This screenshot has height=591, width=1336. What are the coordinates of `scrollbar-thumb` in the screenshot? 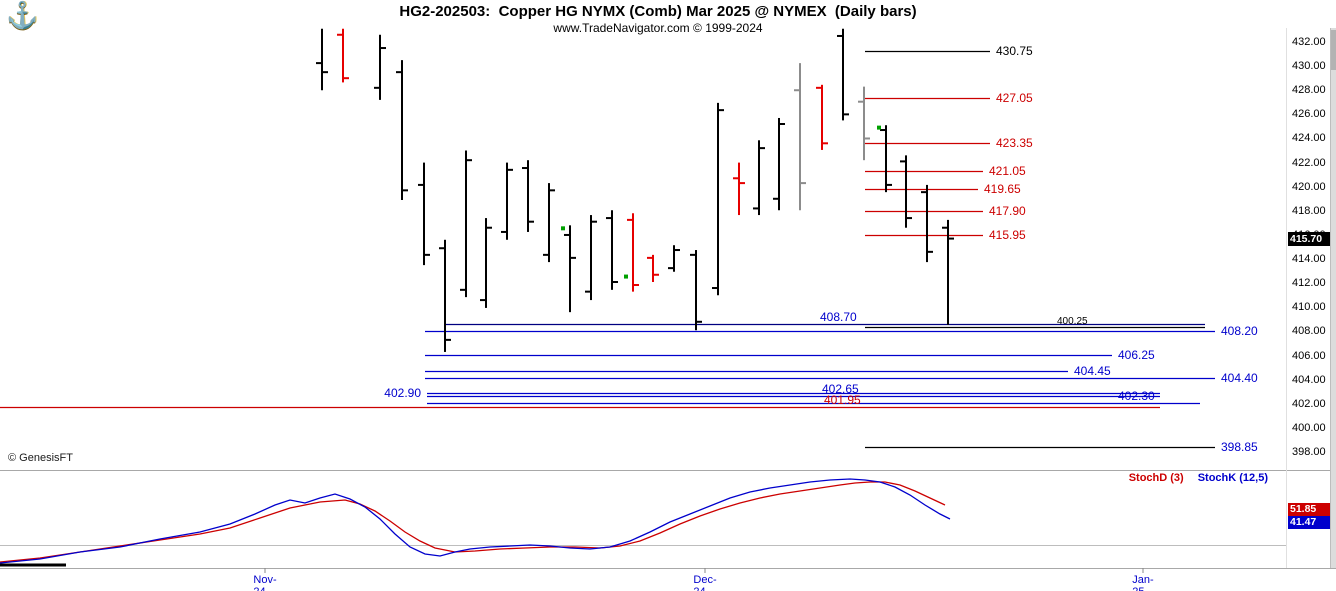 It's located at (1333, 50).